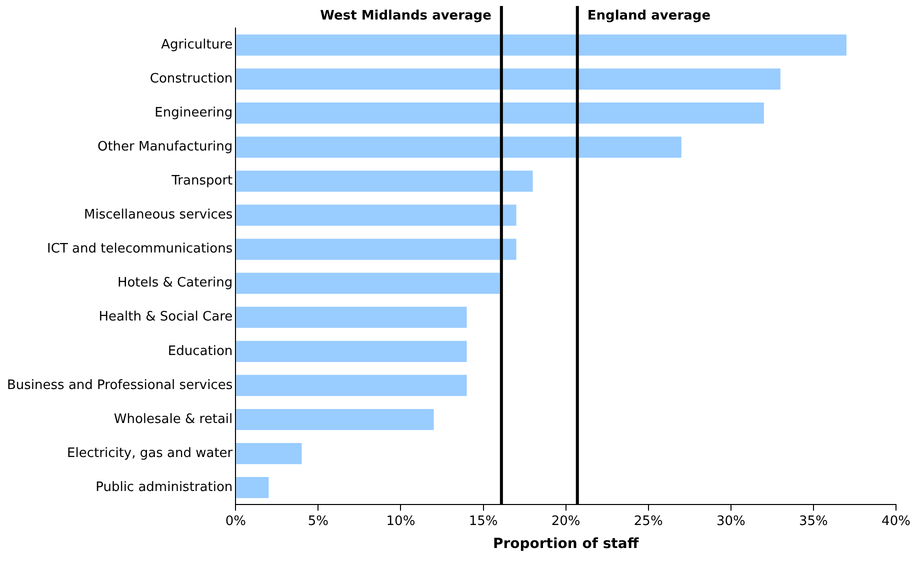  I want to click on y-tick-label: Construction, so click(191, 78).